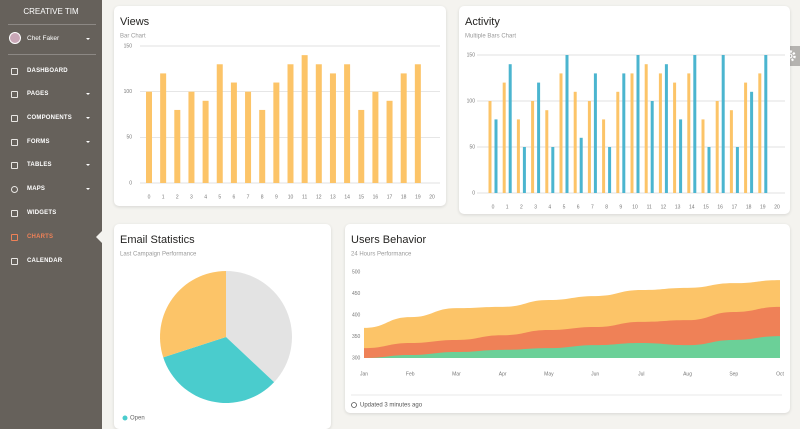  I want to click on x-tick-label: 5, so click(219, 197).